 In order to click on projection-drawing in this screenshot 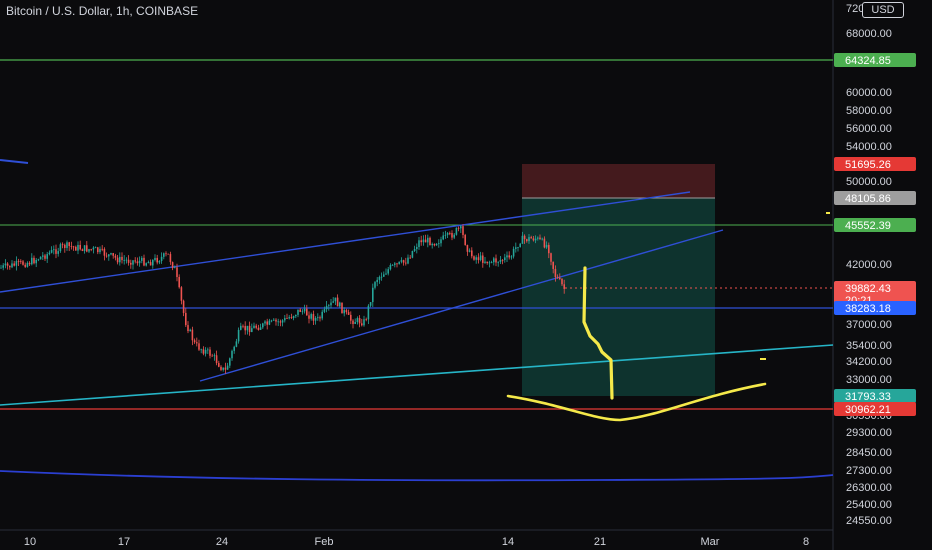, I will do `click(598, 333)`.